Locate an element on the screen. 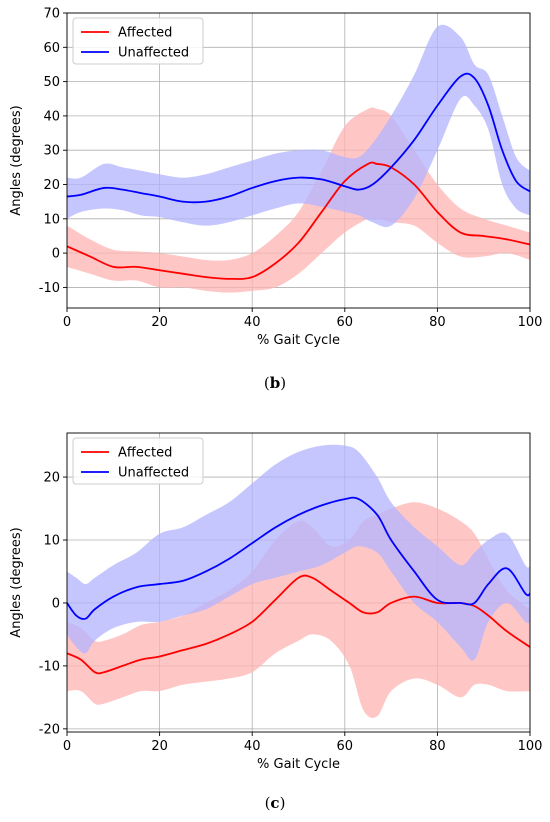 The height and width of the screenshot is (822, 550). y-tick-labels: -10 0 10 20 30 40 50 60 70 is located at coordinates (49, 151).